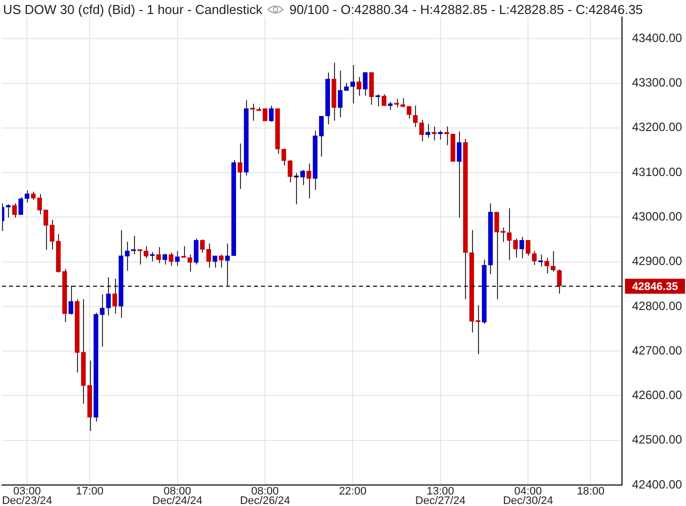 The height and width of the screenshot is (506, 686). What do you see at coordinates (655, 286) in the screenshot?
I see `ref-line-label: 42846.35` at bounding box center [655, 286].